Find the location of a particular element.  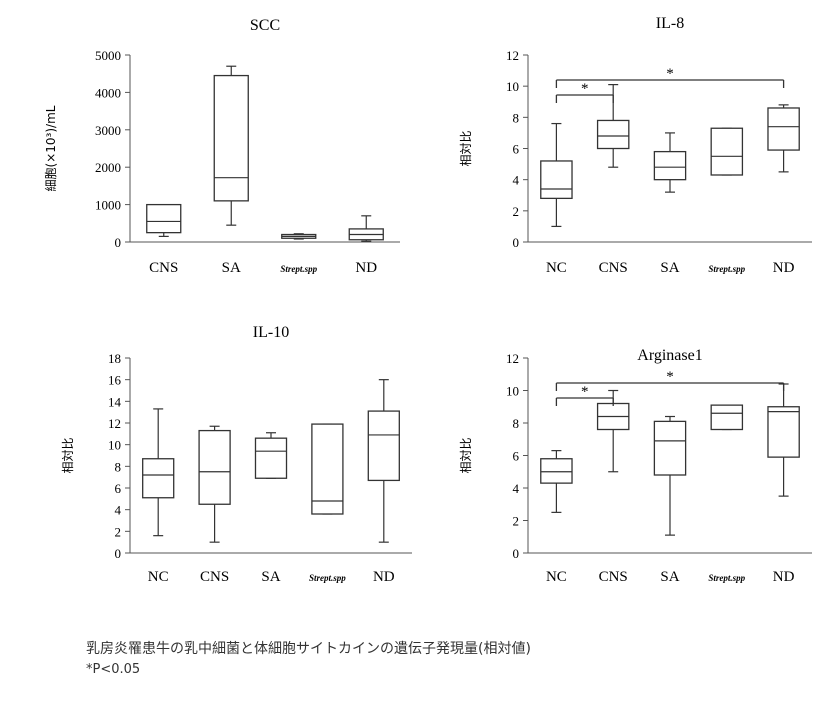

y-tick-label: 18 is located at coordinates (114, 358).